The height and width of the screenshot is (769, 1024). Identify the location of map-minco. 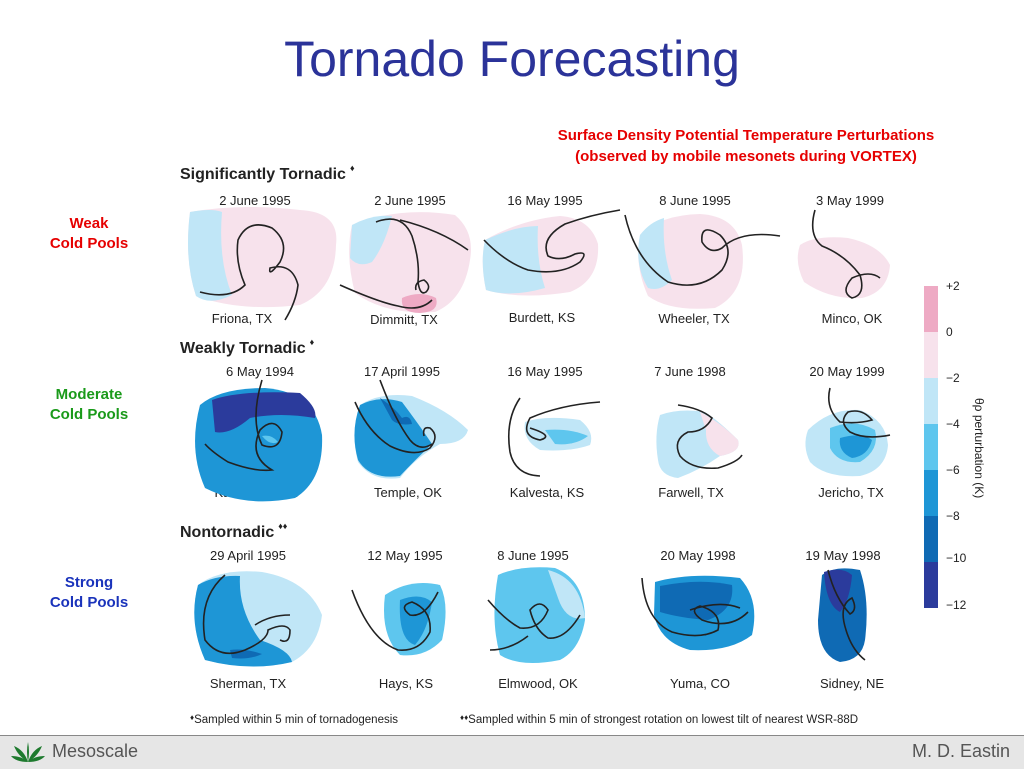
(843, 254).